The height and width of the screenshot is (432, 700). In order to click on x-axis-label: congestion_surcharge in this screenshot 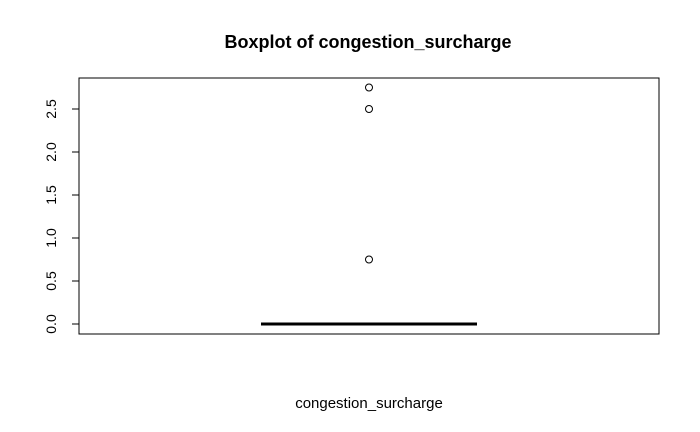, I will do `click(369, 403)`.